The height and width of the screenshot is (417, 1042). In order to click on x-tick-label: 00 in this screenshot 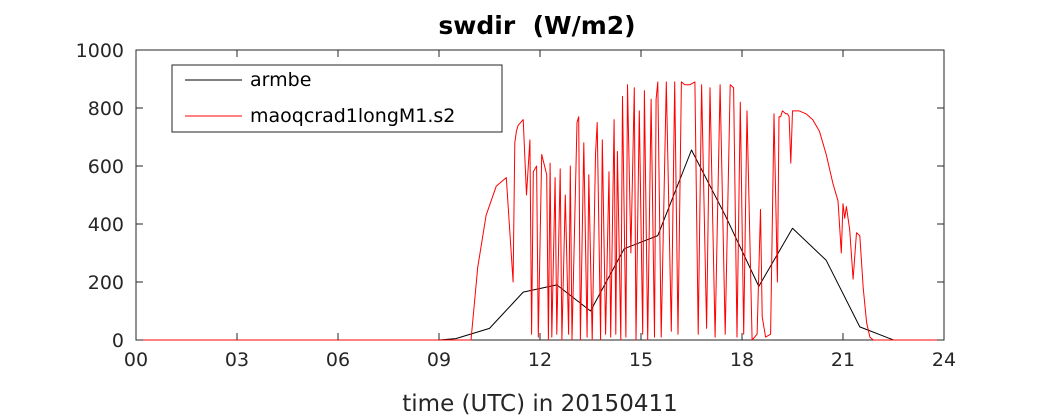, I will do `click(136, 360)`.